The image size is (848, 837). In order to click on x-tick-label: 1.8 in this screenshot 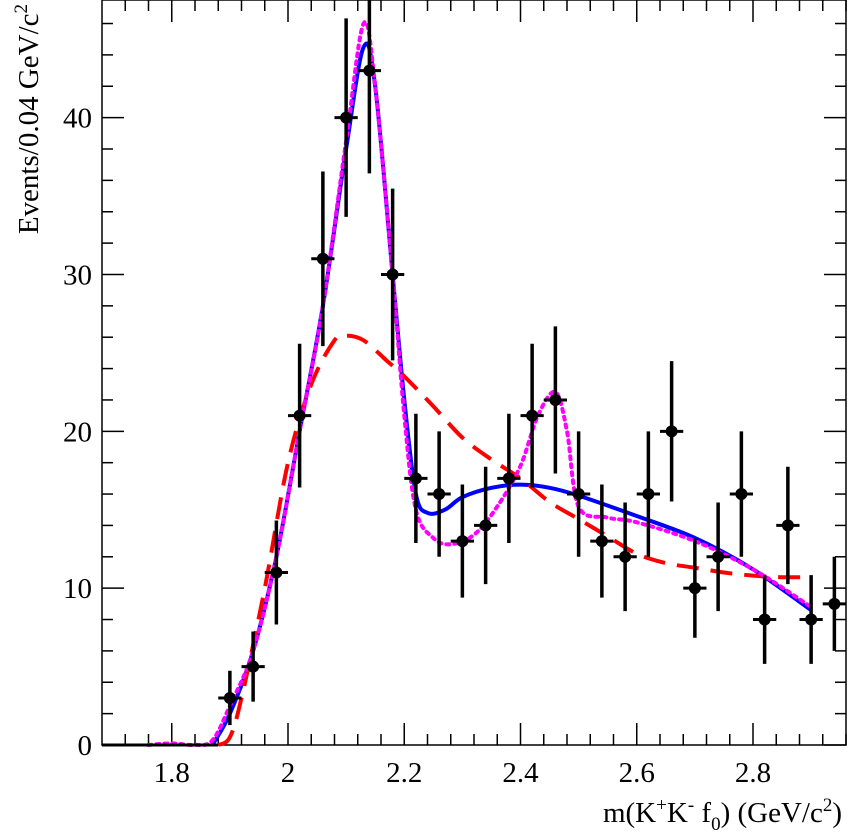, I will do `click(172, 773)`.